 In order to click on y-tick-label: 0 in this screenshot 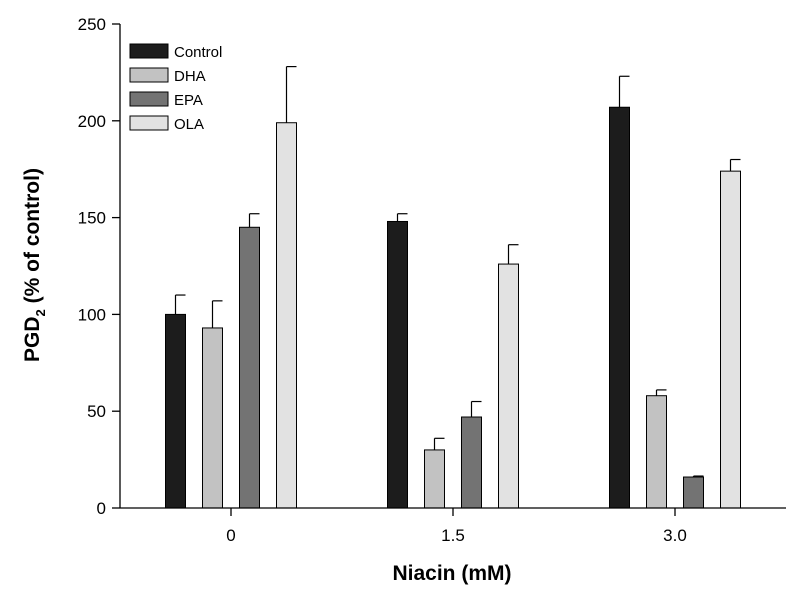, I will do `click(101, 508)`.